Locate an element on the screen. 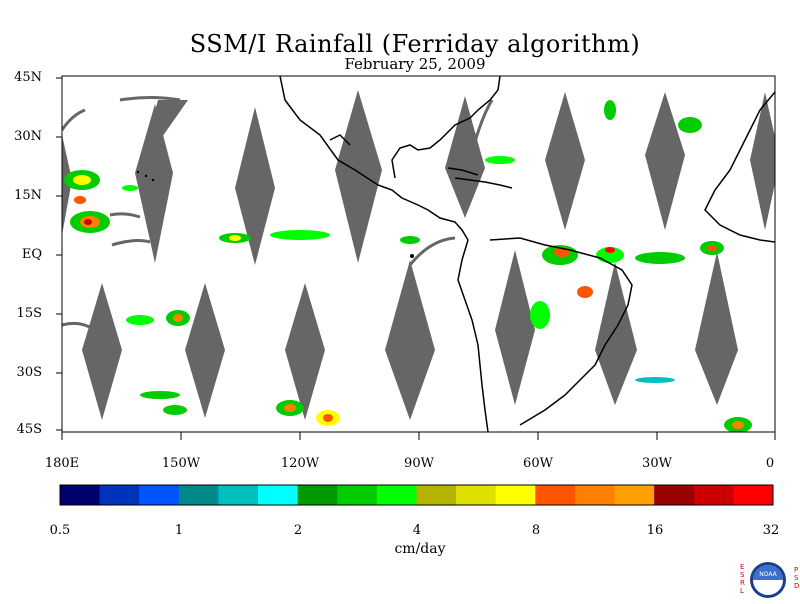 This screenshot has height=604, width=800. lon-label-60w: 60W is located at coordinates (538, 463).